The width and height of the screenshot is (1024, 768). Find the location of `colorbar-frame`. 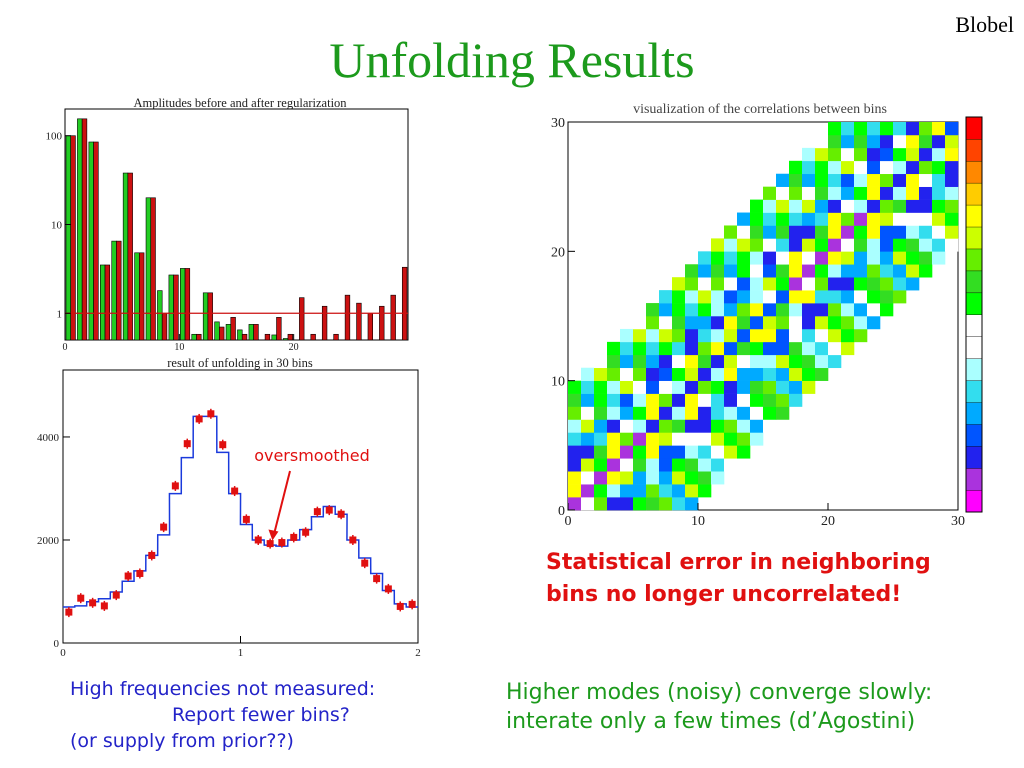

colorbar-frame is located at coordinates (974, 314).